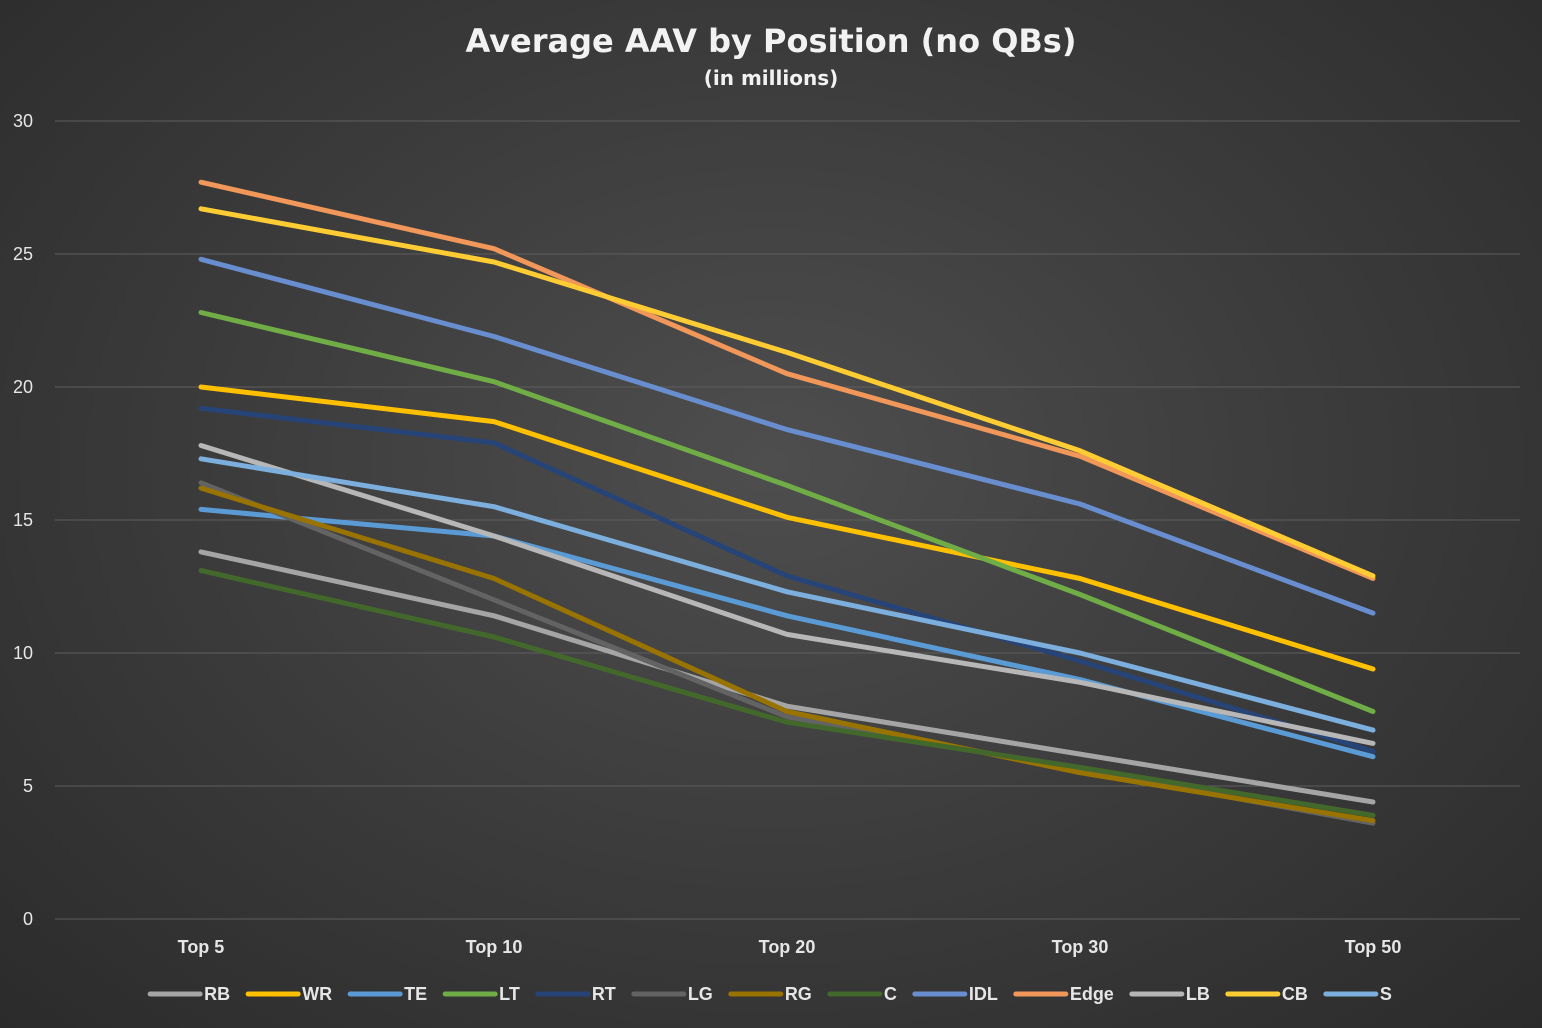  What do you see at coordinates (217, 994) in the screenshot?
I see `legend-label: RB` at bounding box center [217, 994].